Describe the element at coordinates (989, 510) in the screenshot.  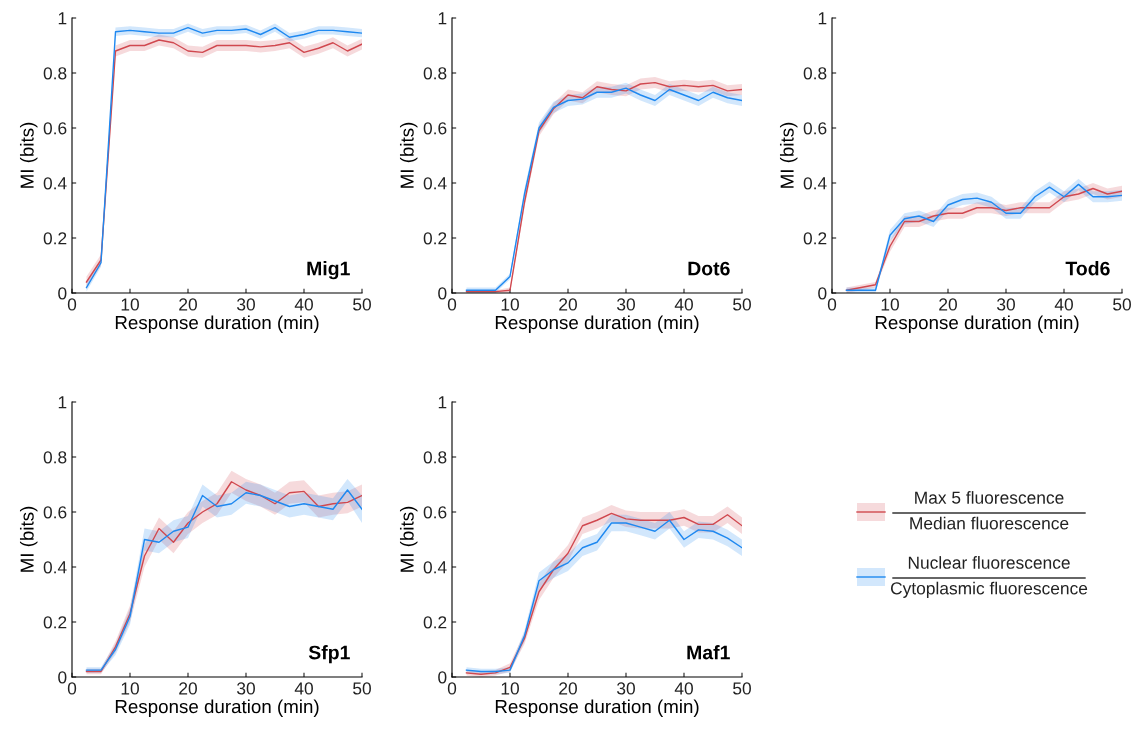
I see `legend-label: Max 5 fluorescence Median fluorescence` at that location.